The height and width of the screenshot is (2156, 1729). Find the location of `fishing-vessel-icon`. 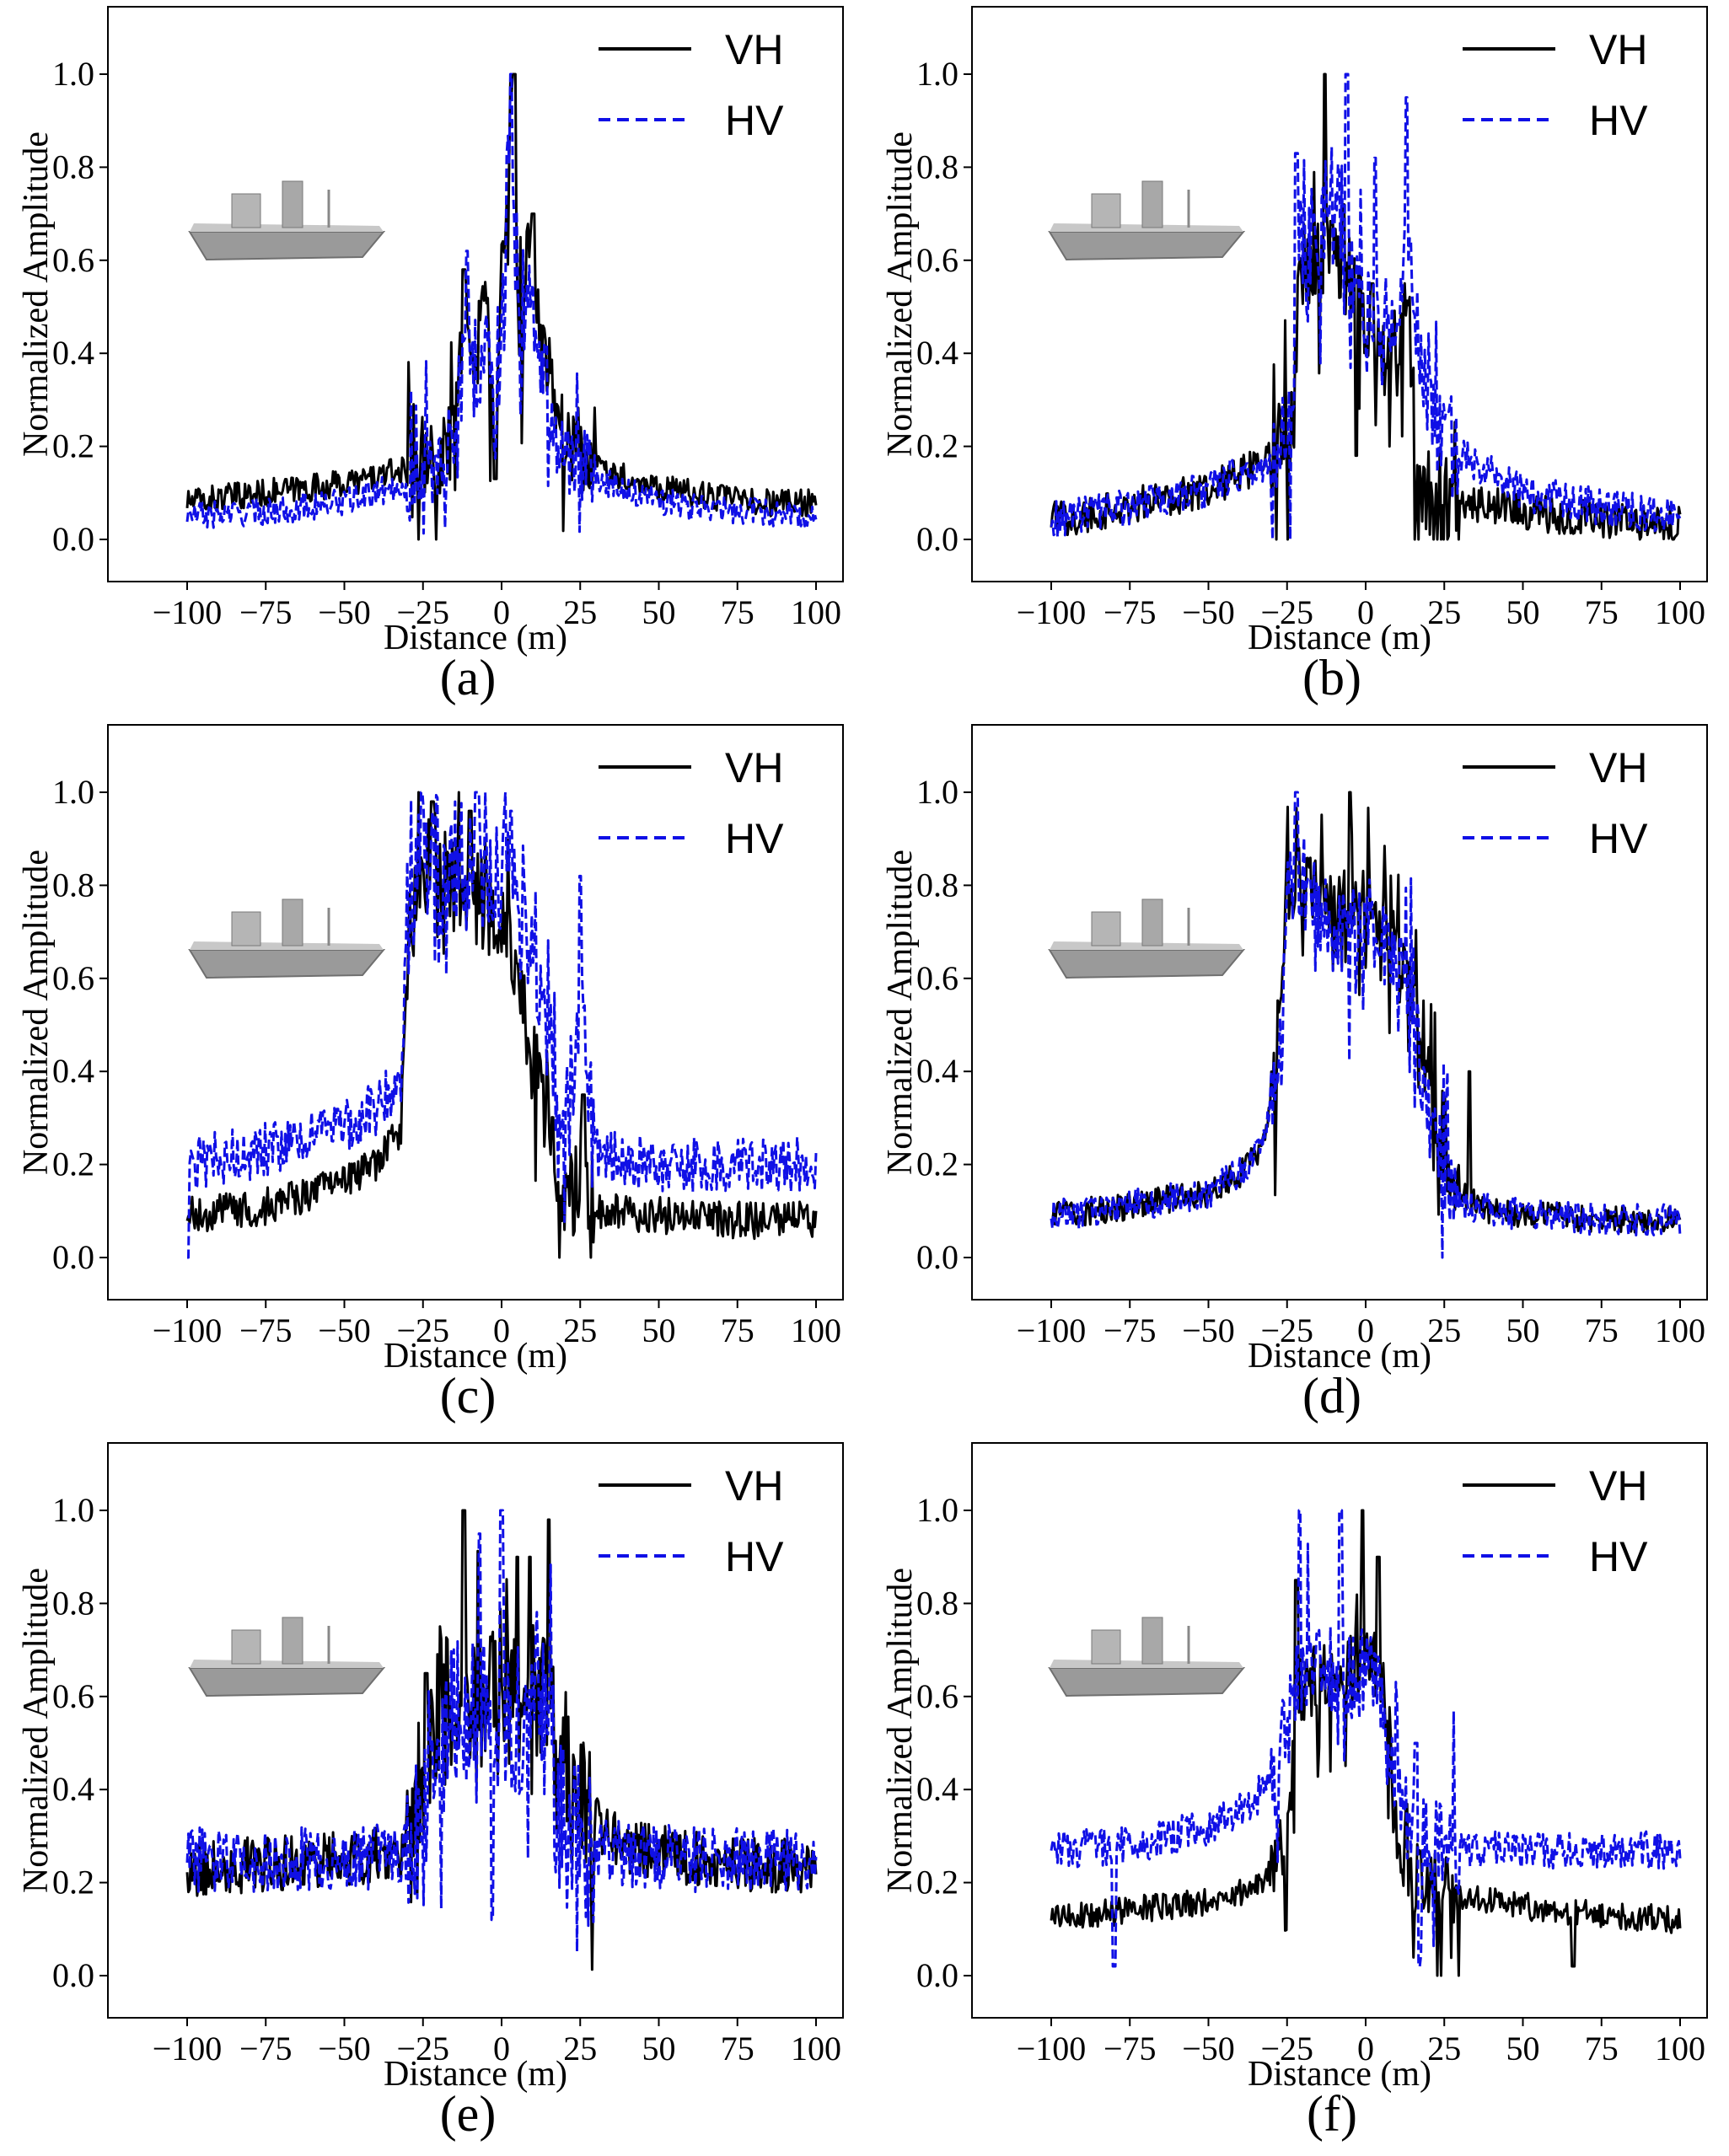

fishing-vessel-icon is located at coordinates (287, 938).